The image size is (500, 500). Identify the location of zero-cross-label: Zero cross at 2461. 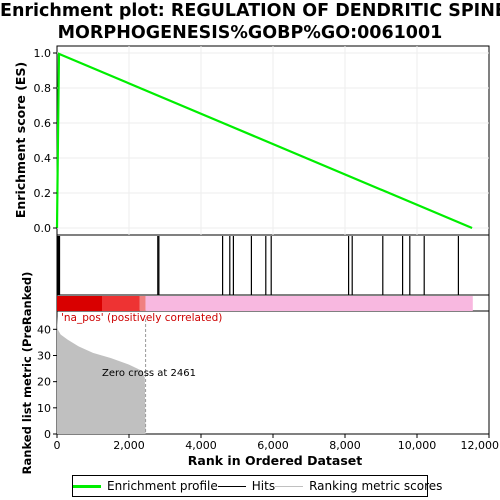
(149, 373).